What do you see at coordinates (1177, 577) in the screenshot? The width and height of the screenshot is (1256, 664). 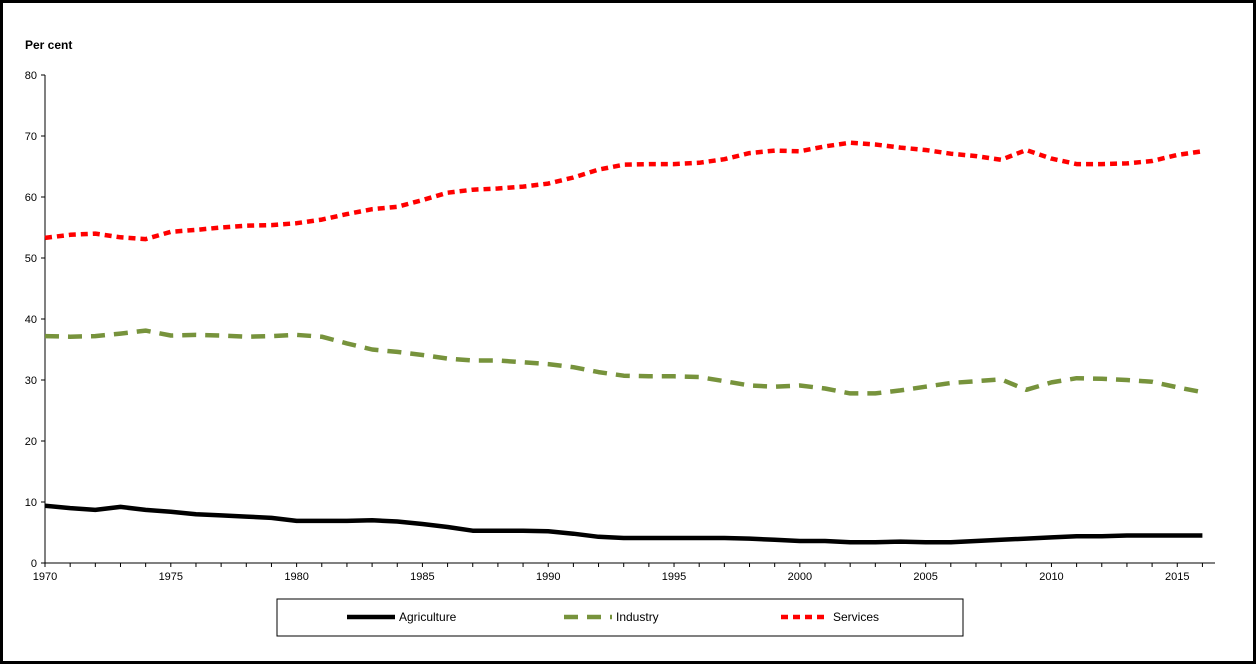 I see `x-tick-label: 2015` at bounding box center [1177, 577].